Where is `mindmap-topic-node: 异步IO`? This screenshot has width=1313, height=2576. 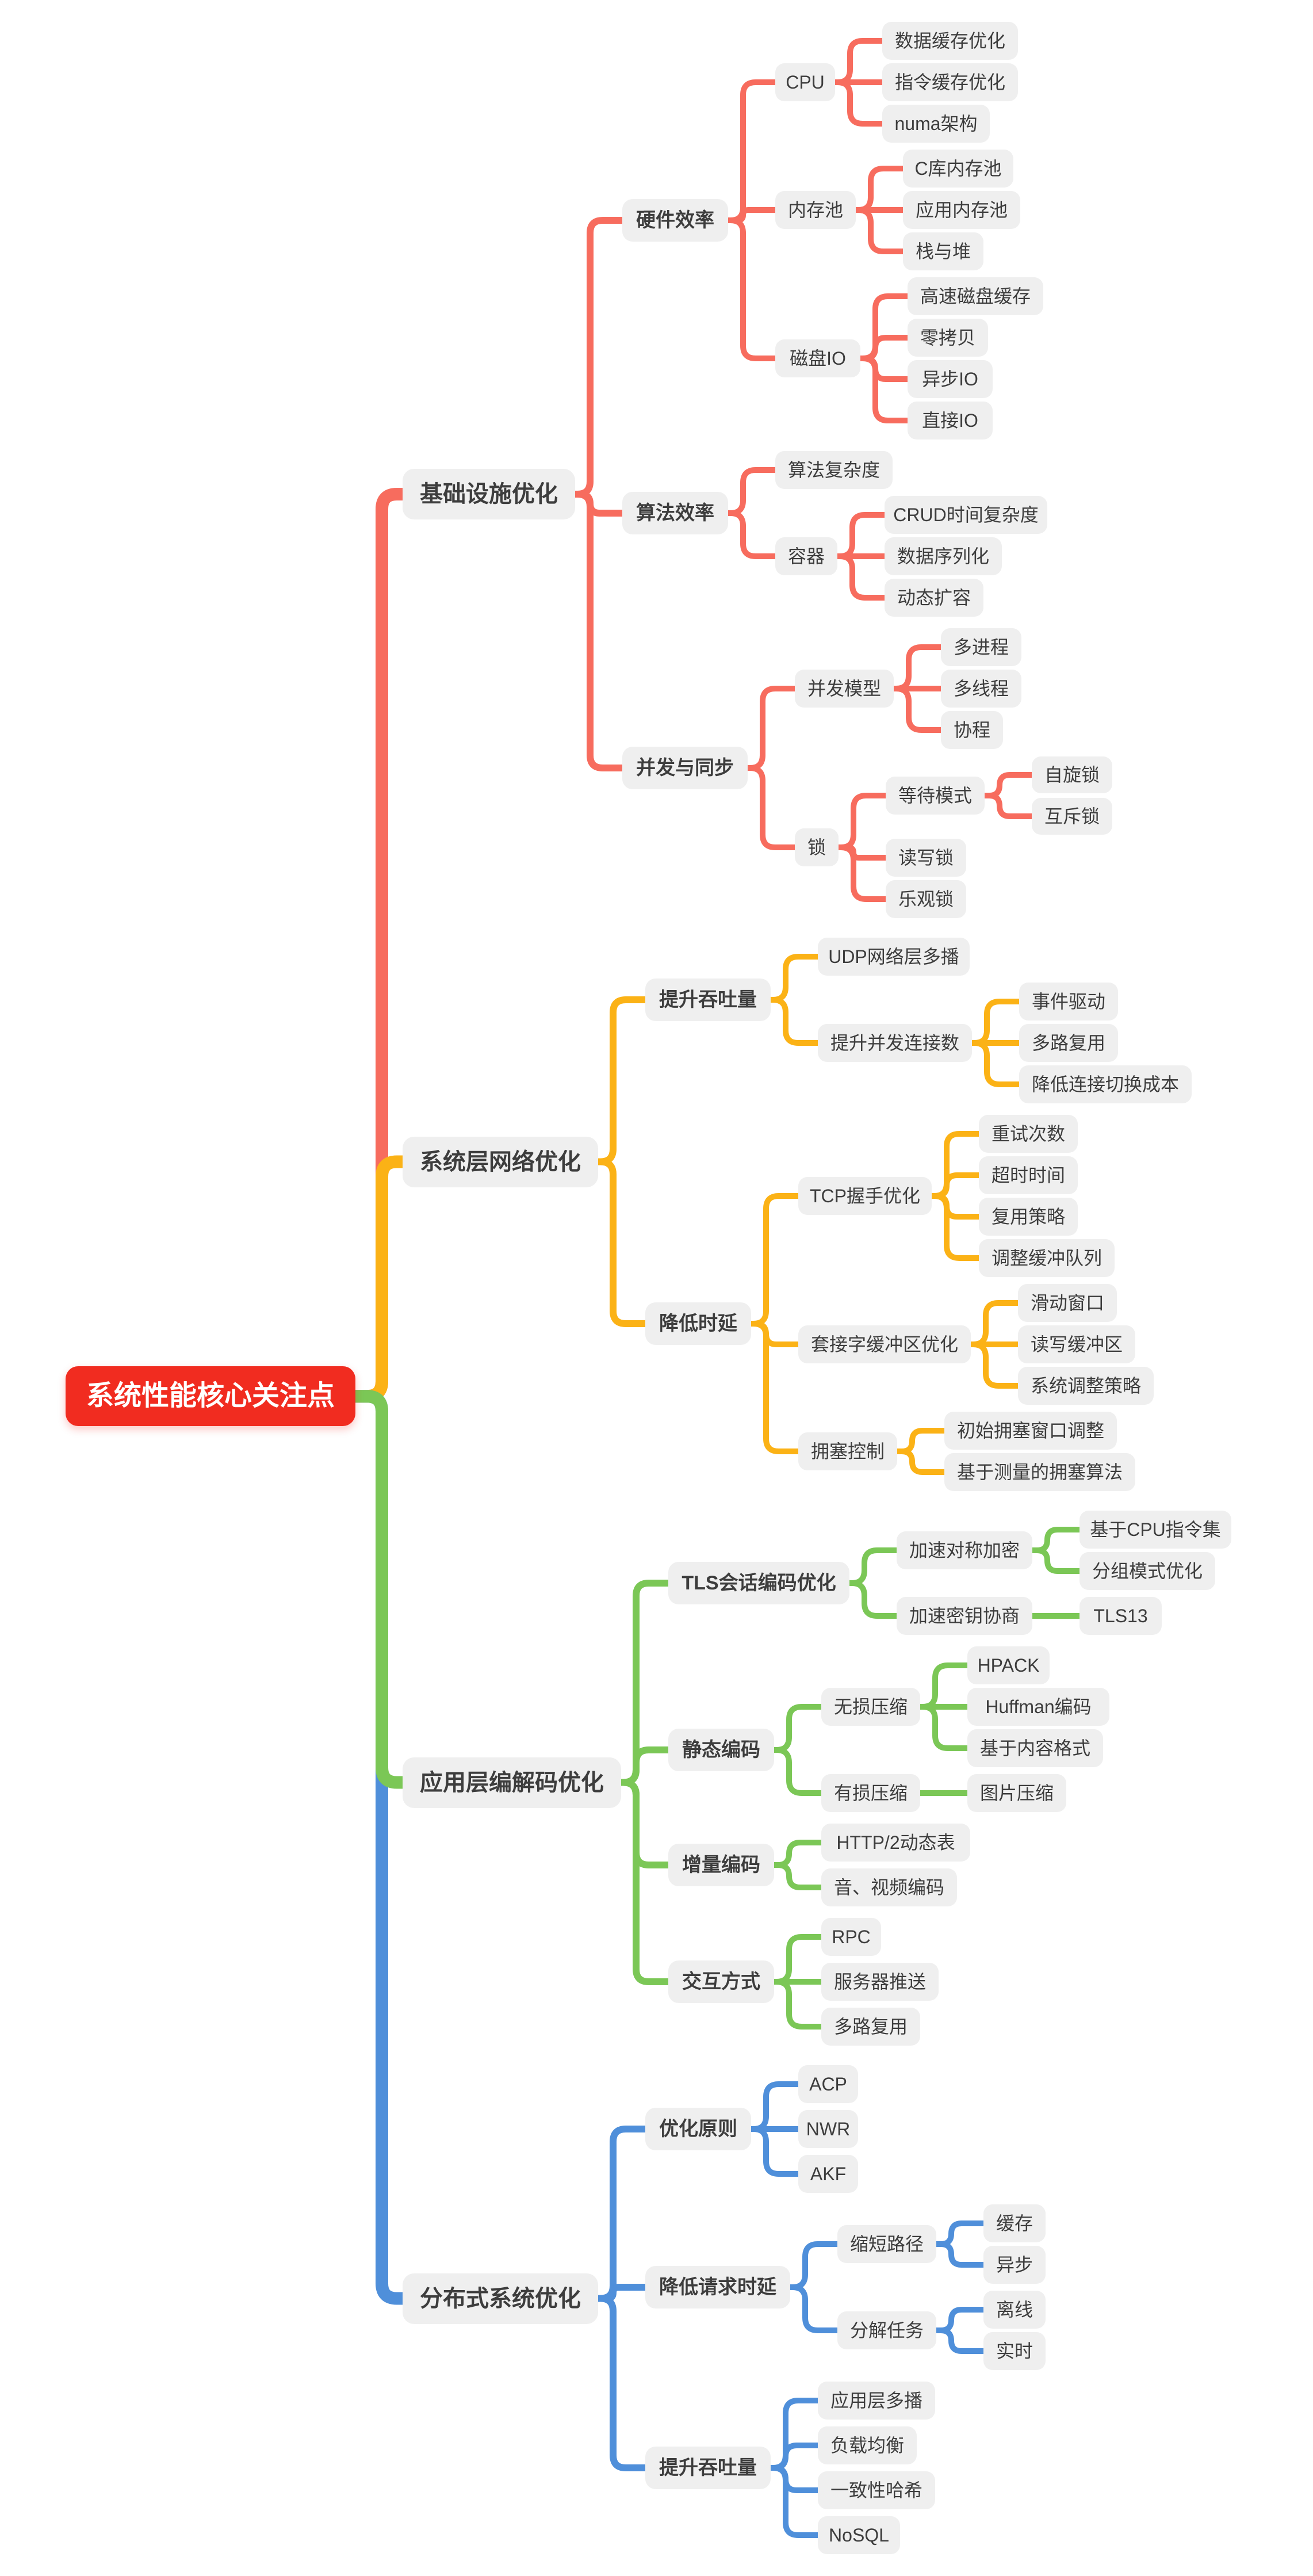 mindmap-topic-node: 异步IO is located at coordinates (951, 379).